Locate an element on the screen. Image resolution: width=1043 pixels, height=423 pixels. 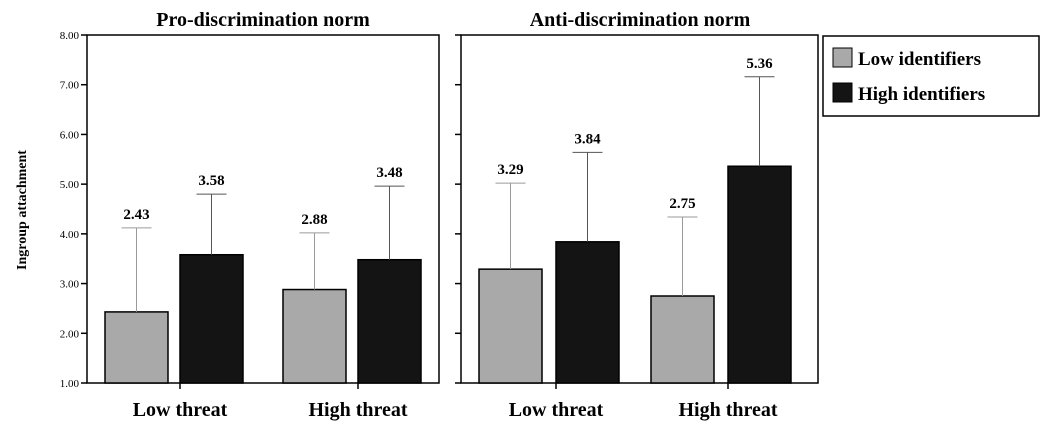
legend-frame is located at coordinates (931, 76).